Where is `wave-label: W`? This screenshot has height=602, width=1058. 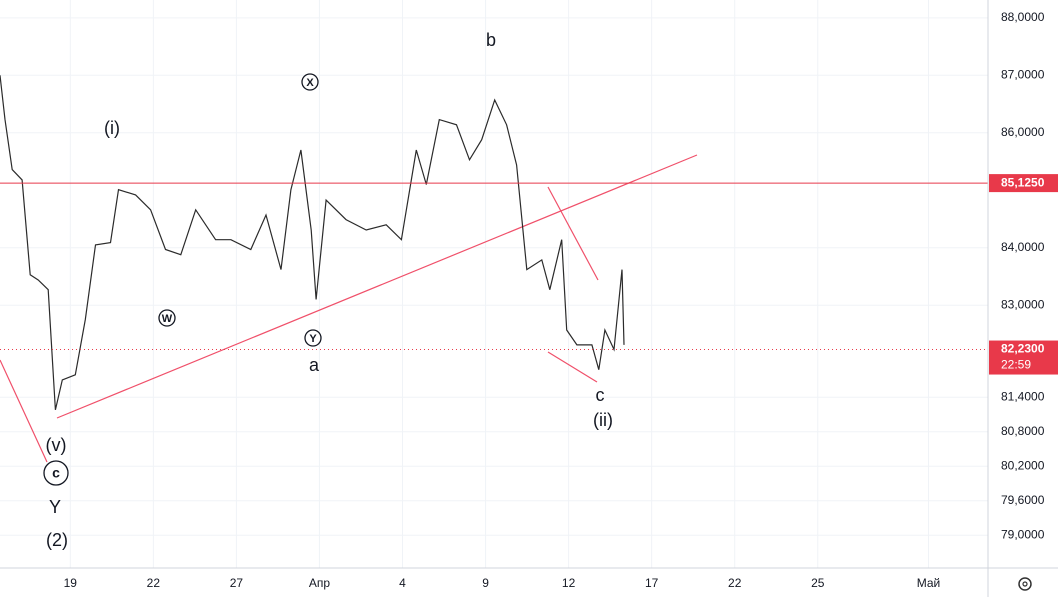 wave-label: W is located at coordinates (167, 319).